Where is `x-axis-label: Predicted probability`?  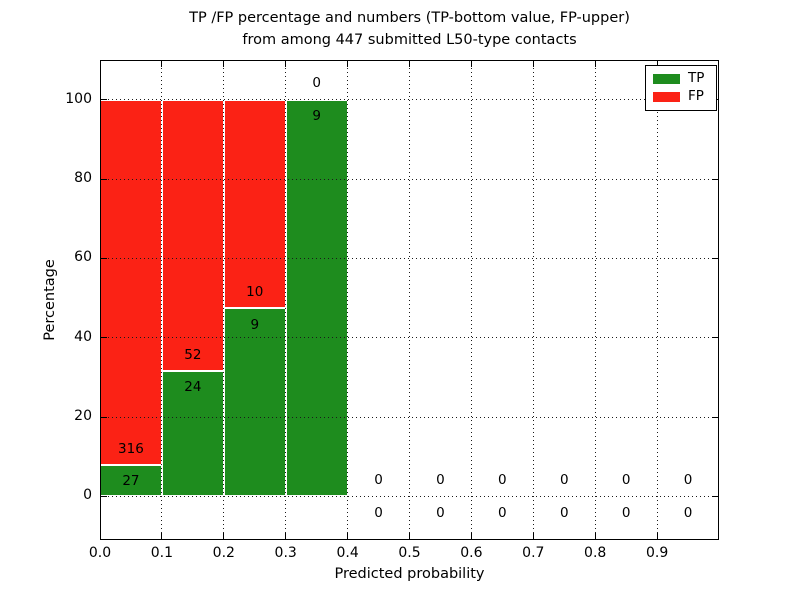
x-axis-label: Predicted probability is located at coordinates (409, 574).